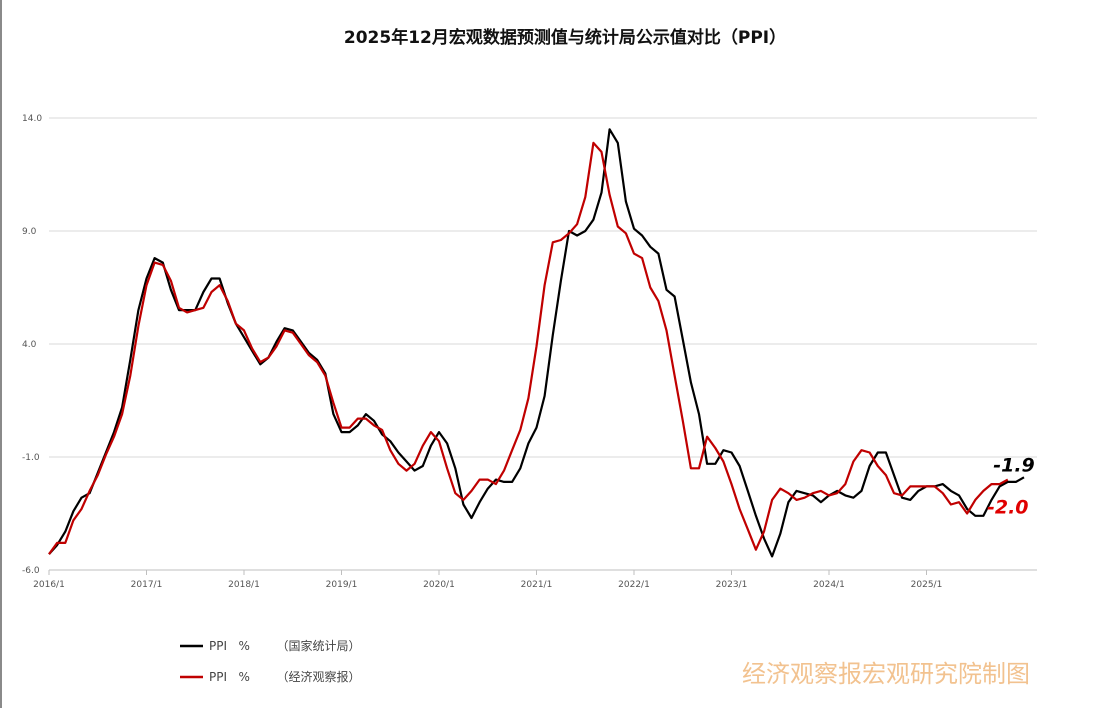 The image size is (1107, 708). I want to click on x-tick-label: 2017/1, so click(147, 585).